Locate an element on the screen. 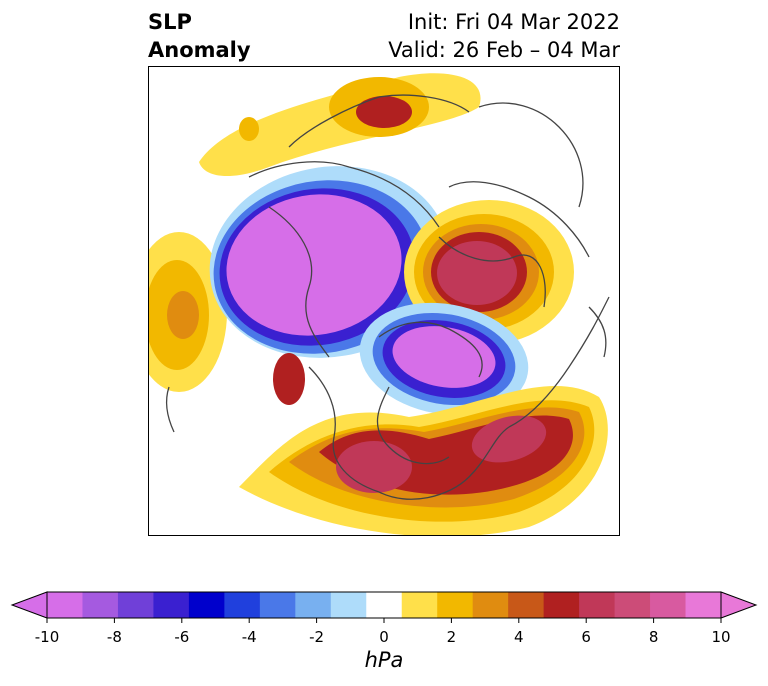 The height and width of the screenshot is (686, 768). colorbar-tick-label: 8 is located at coordinates (653, 637).